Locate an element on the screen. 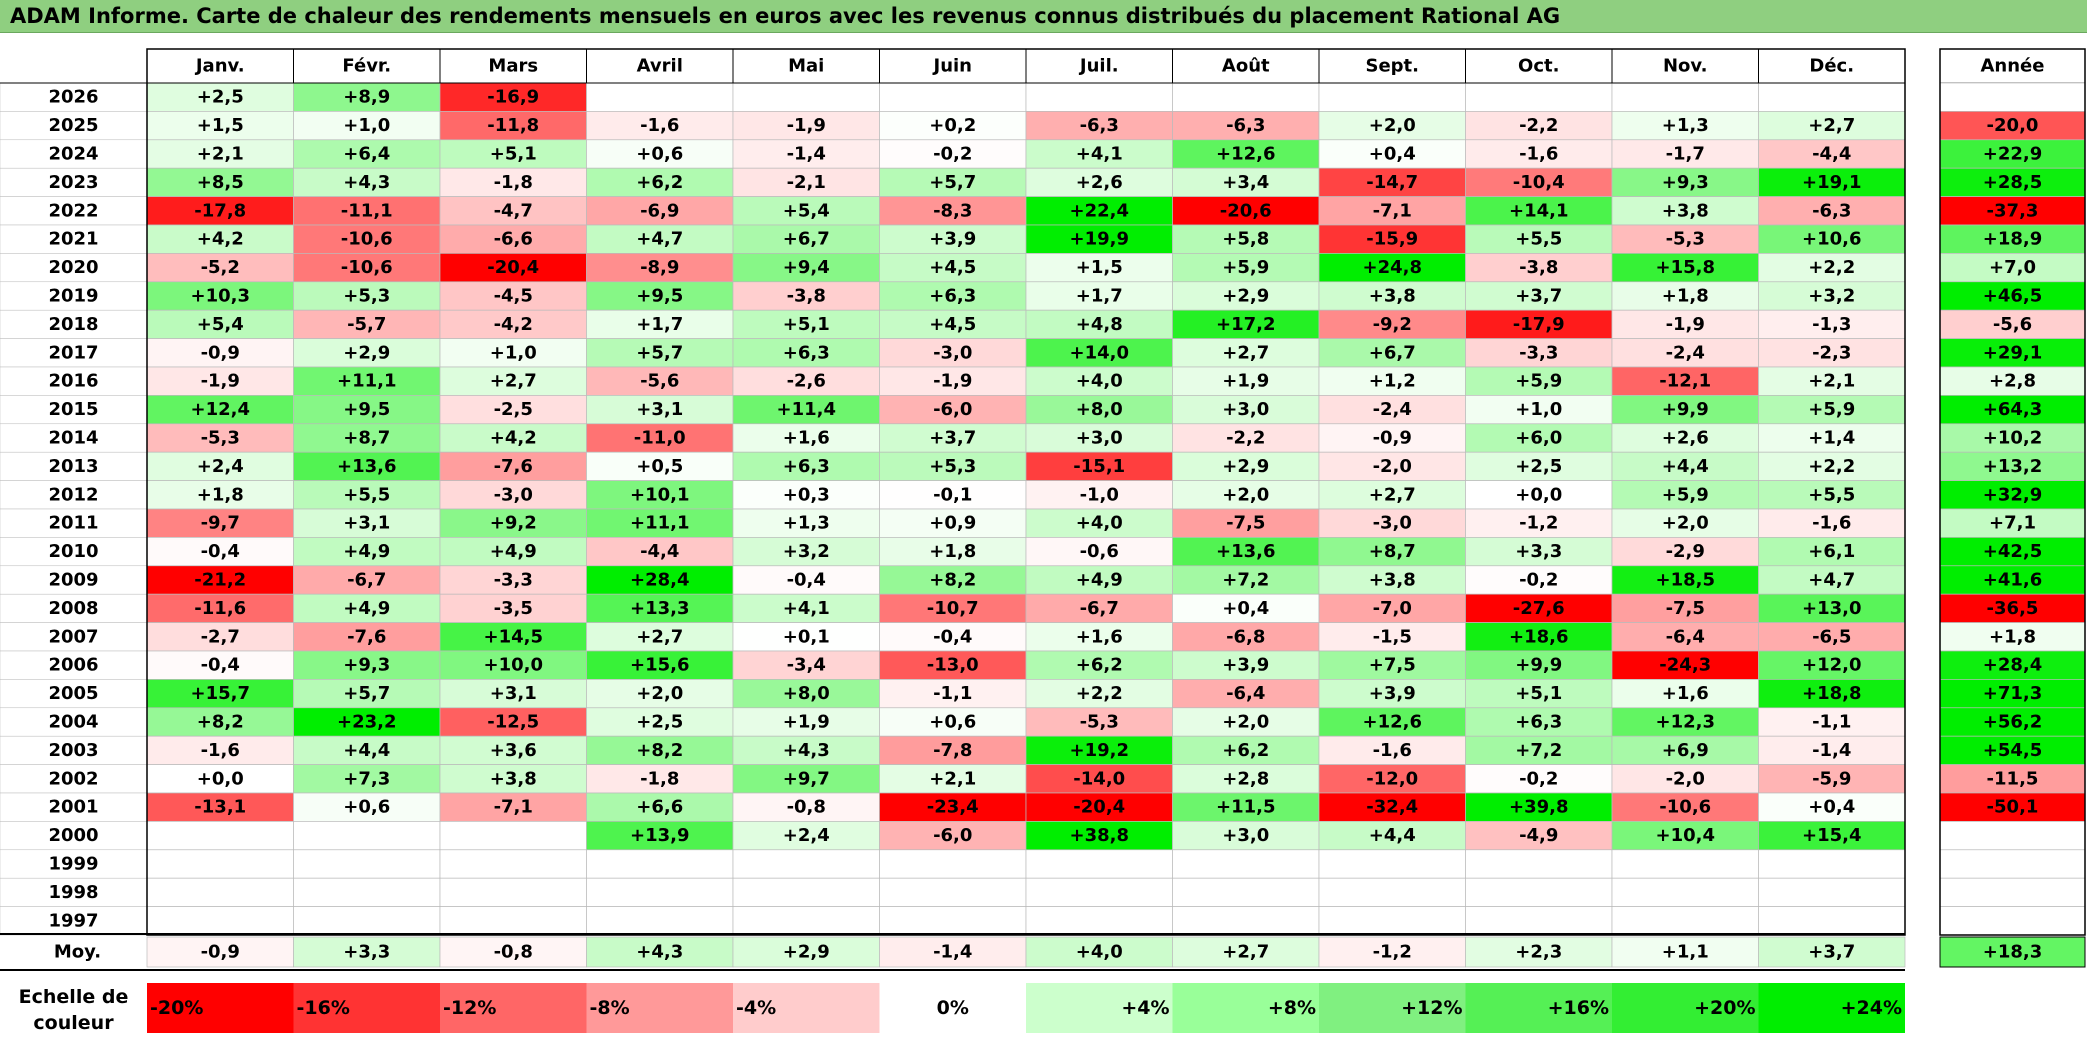 The height and width of the screenshot is (1037, 2087). cell-value: +6,3 is located at coordinates (1538, 722).